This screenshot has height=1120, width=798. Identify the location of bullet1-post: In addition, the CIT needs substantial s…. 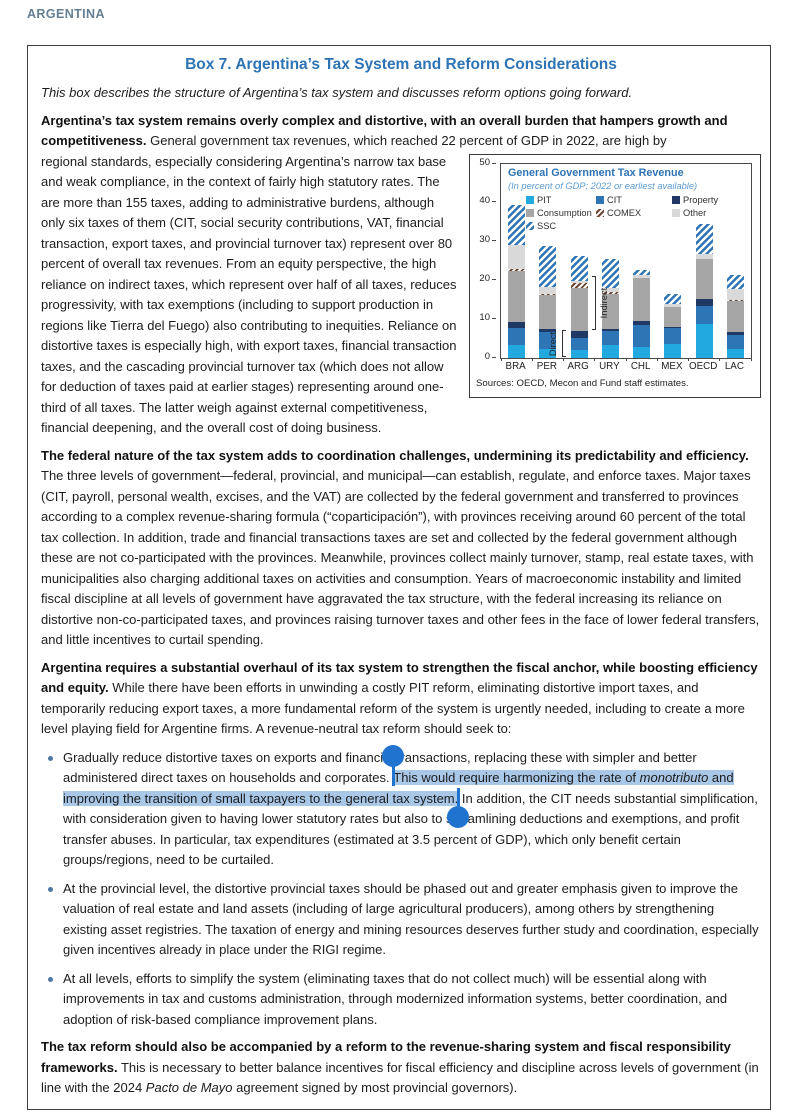
(410, 829).